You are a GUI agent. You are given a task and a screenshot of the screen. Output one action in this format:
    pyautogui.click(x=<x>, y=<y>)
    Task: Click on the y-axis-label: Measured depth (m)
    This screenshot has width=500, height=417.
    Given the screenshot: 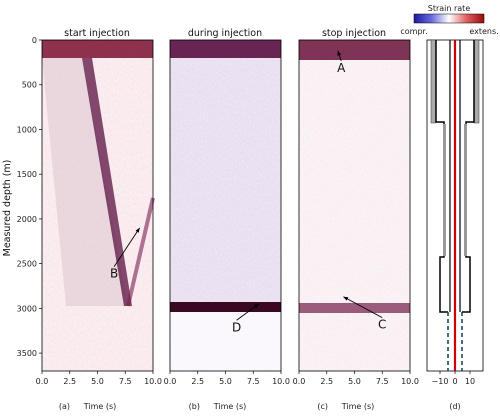 What is the action you would take?
    pyautogui.click(x=7, y=208)
    